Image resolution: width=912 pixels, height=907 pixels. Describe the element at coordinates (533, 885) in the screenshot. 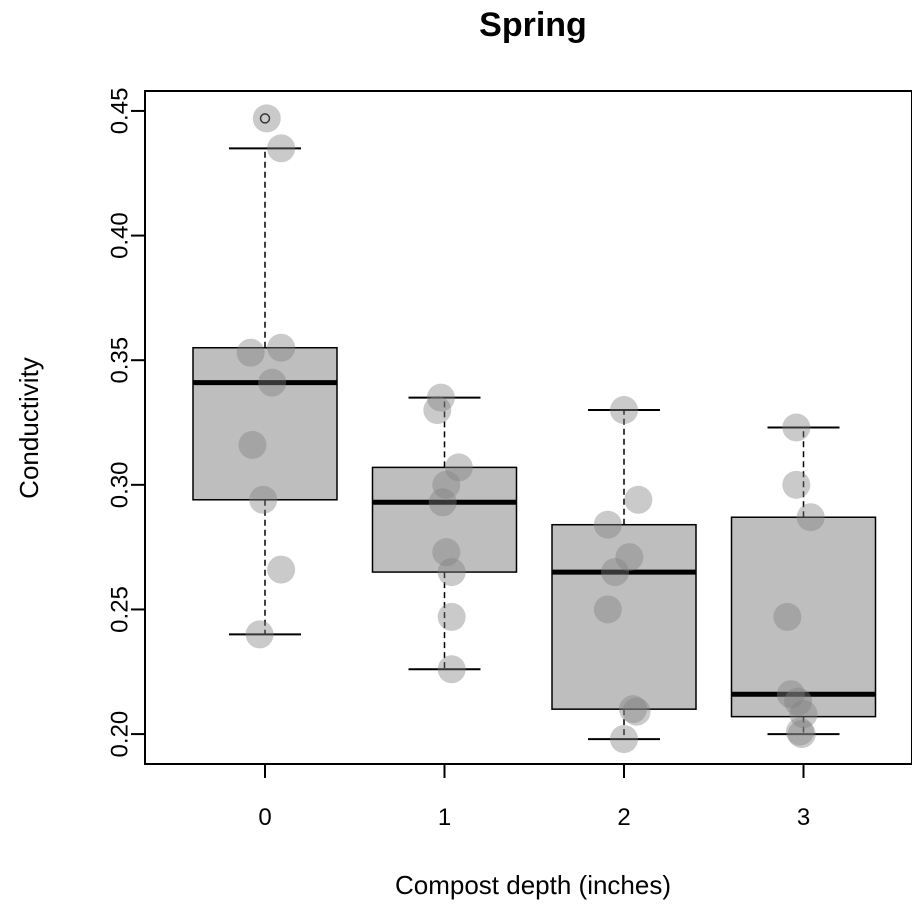

I see `x-axis-label: Compost depth (inches)` at that location.